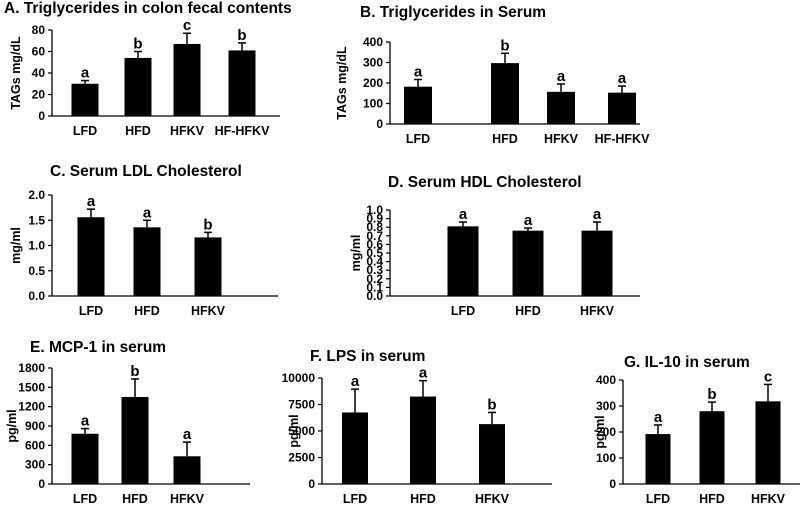 The height and width of the screenshot is (511, 800). What do you see at coordinates (187, 499) in the screenshot?
I see `panel-e-category-label: HFKV` at bounding box center [187, 499].